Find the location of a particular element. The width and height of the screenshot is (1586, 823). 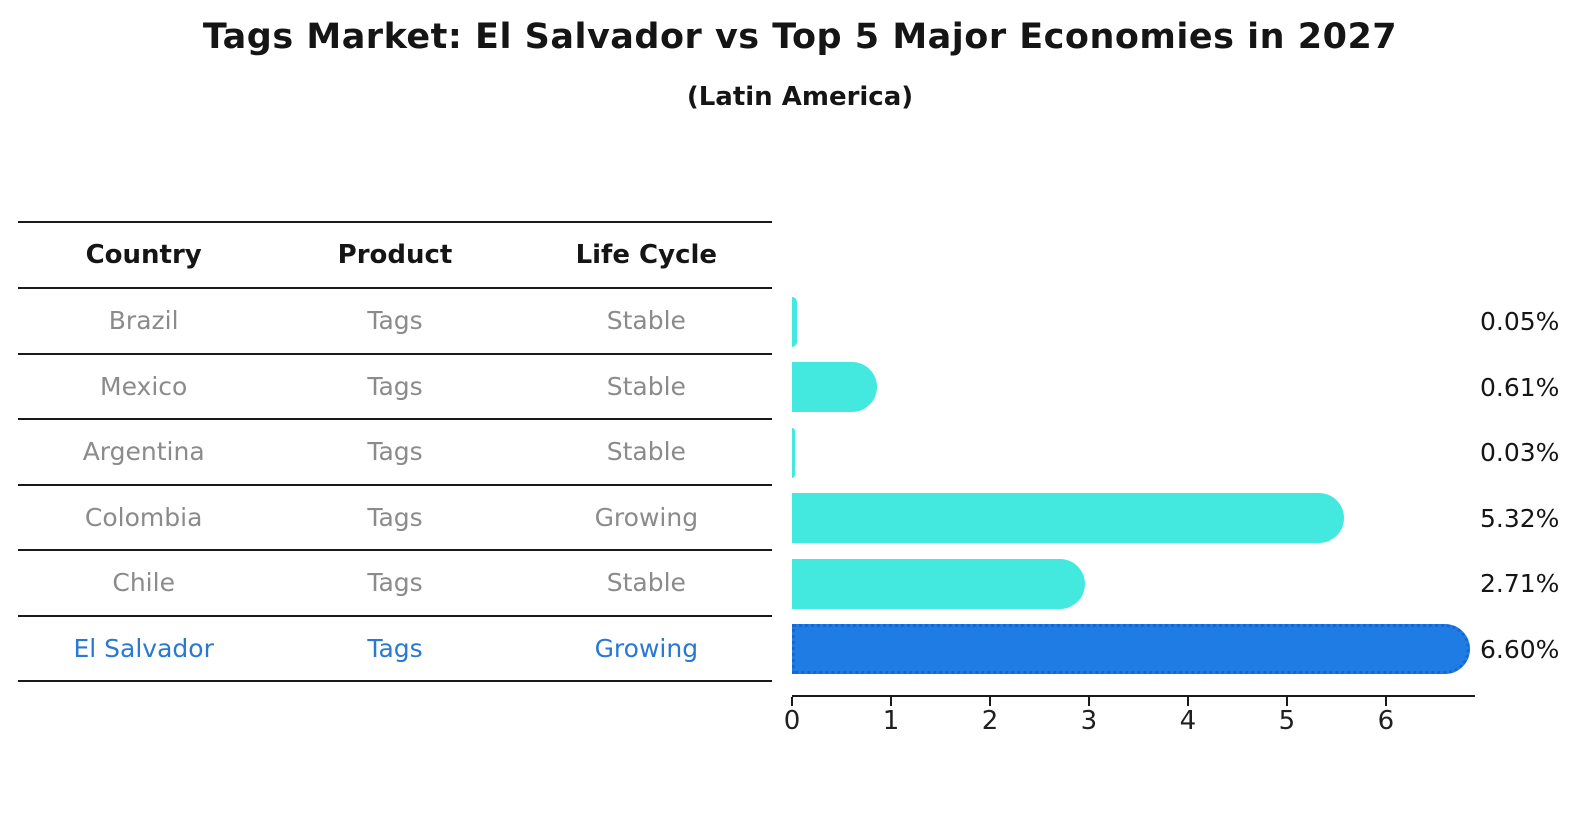

cell-country: El Salvador is located at coordinates (143, 648).